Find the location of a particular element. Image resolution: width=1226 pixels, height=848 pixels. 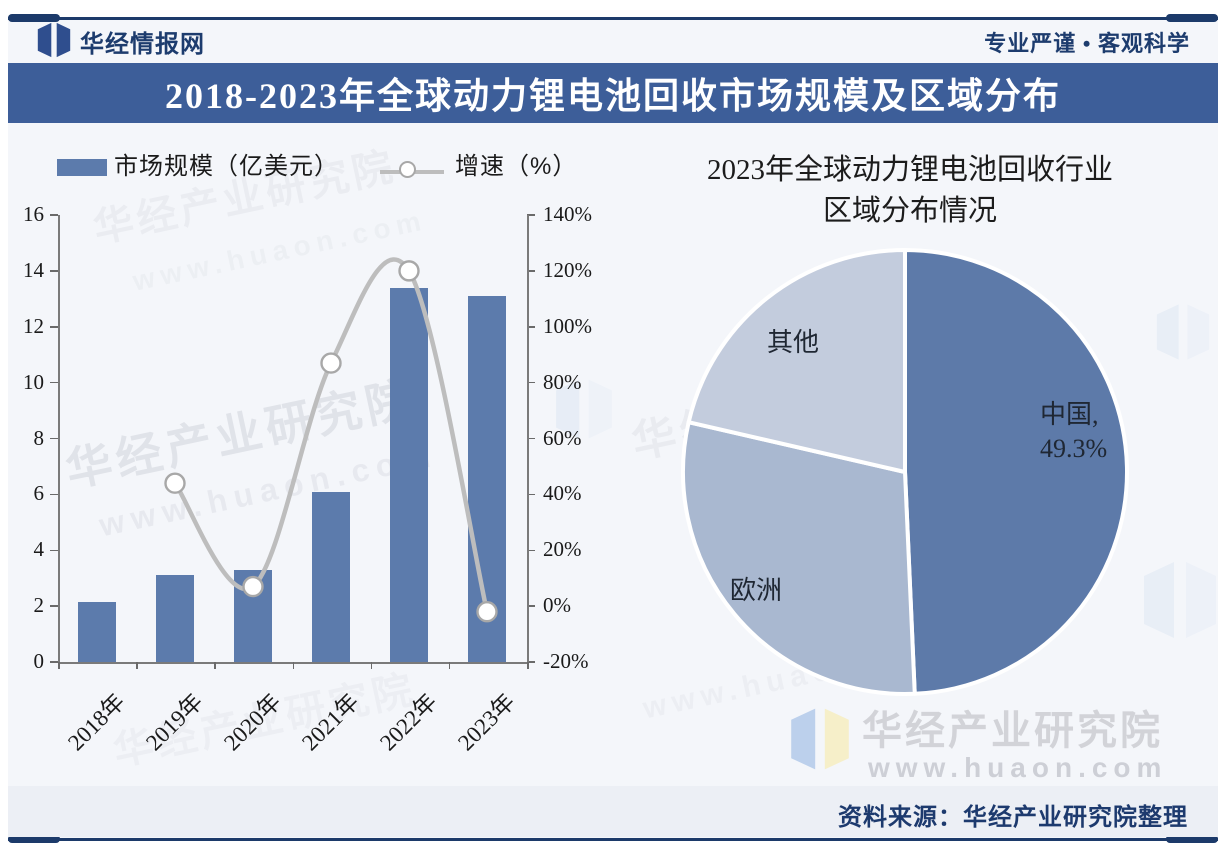

x-axis-label: 2020年 is located at coordinates (252, 722).